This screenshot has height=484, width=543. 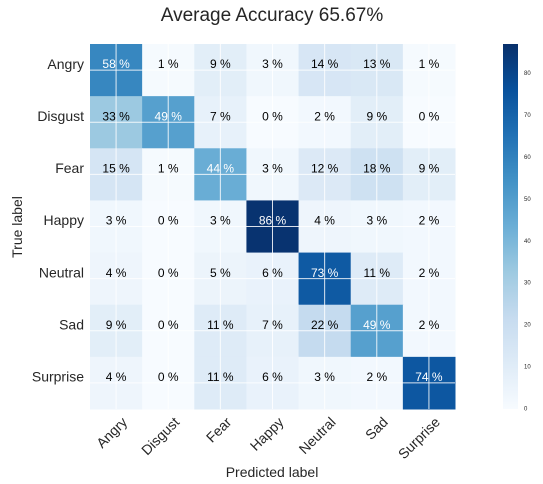 I want to click on colorbar-tick-label: 50, so click(x=527, y=200).